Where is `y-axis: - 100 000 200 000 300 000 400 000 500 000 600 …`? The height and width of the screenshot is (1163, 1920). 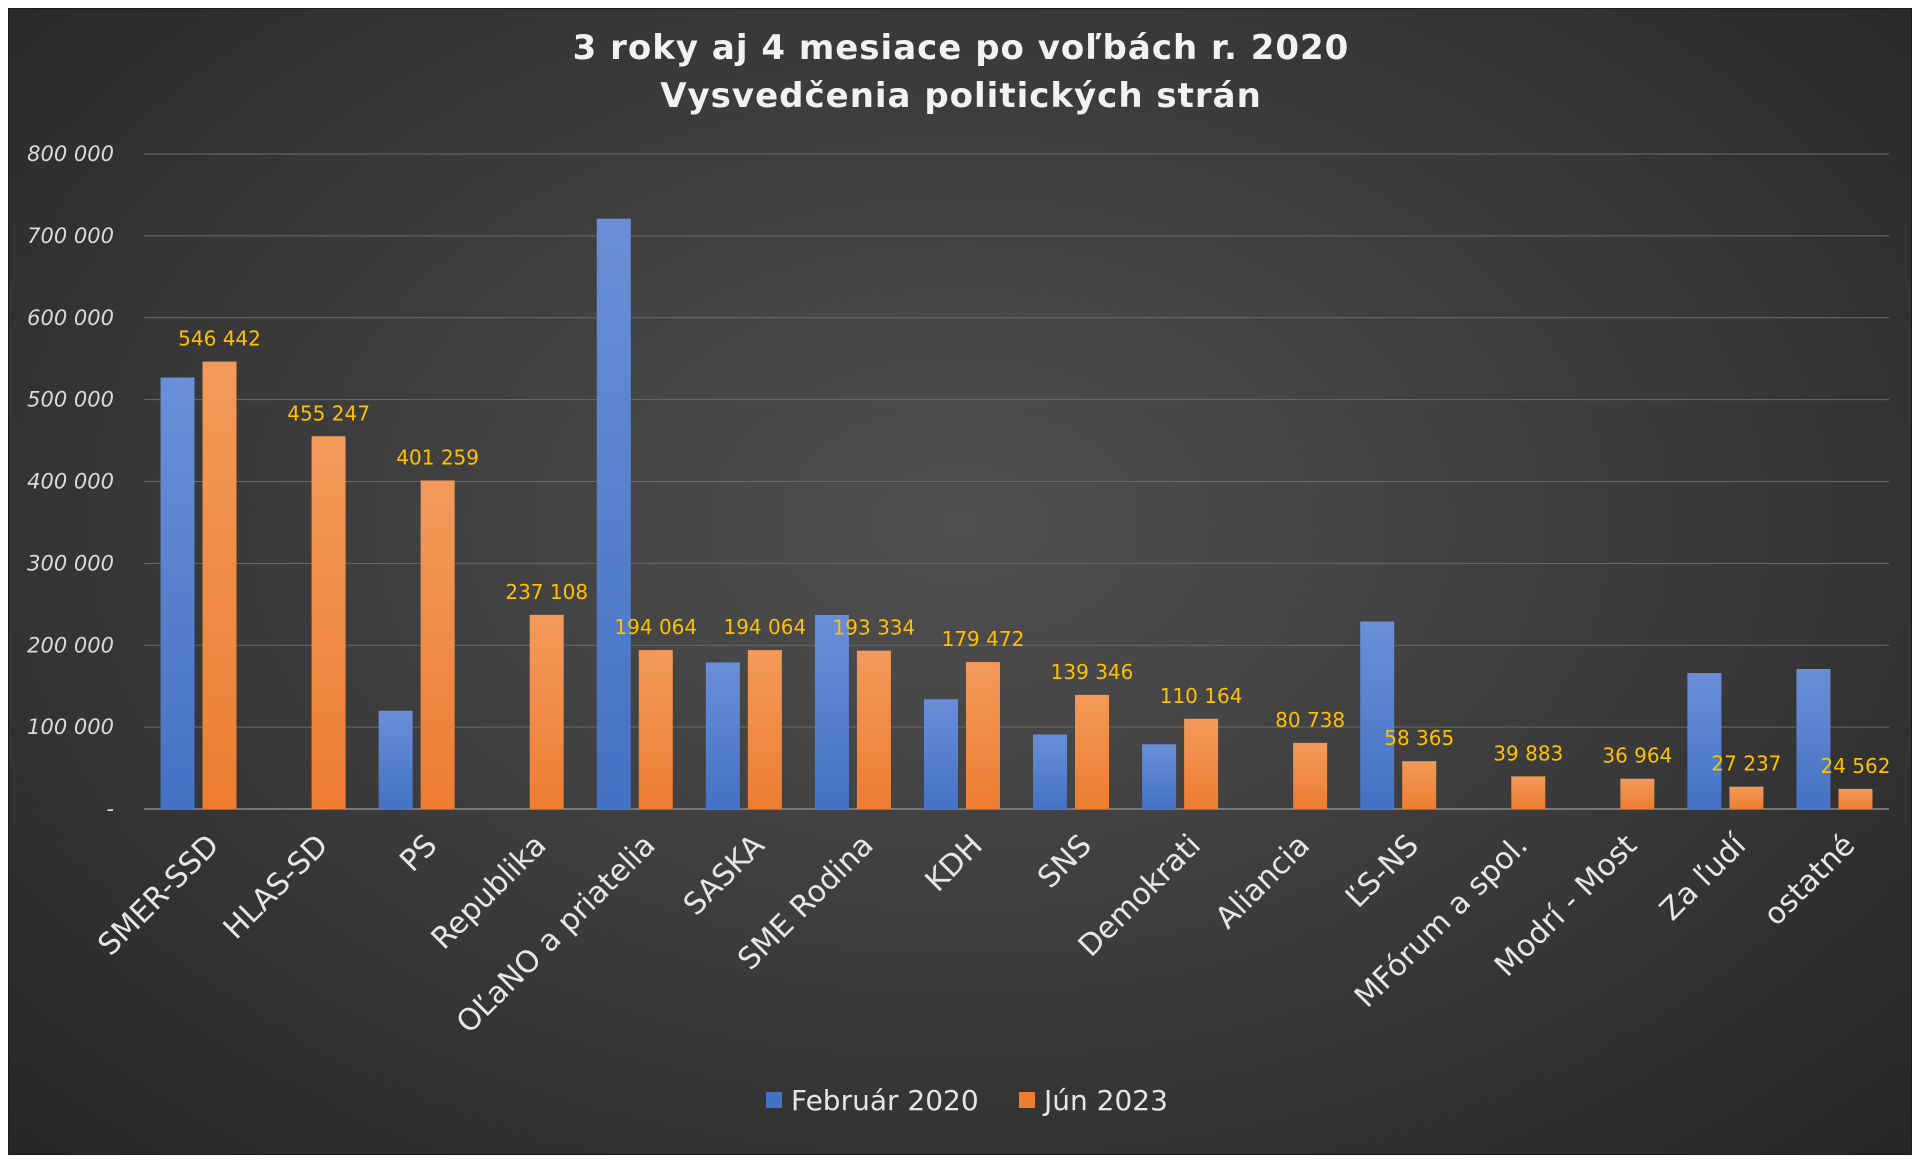
y-axis: - 100 000 200 000 300 000 400 000 500 000 600 … is located at coordinates (70, 481).